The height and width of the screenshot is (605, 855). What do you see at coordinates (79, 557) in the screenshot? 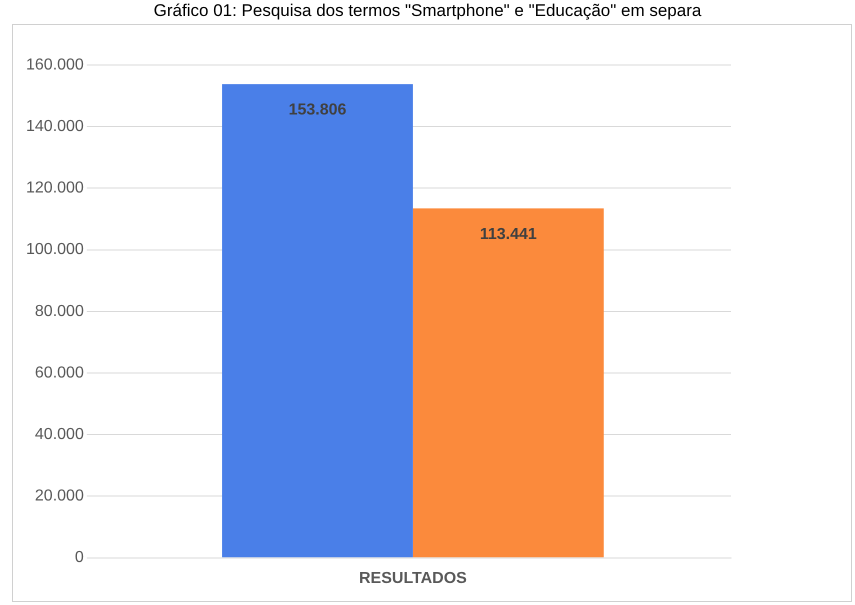
I see `y-tick-label: 0` at bounding box center [79, 557].